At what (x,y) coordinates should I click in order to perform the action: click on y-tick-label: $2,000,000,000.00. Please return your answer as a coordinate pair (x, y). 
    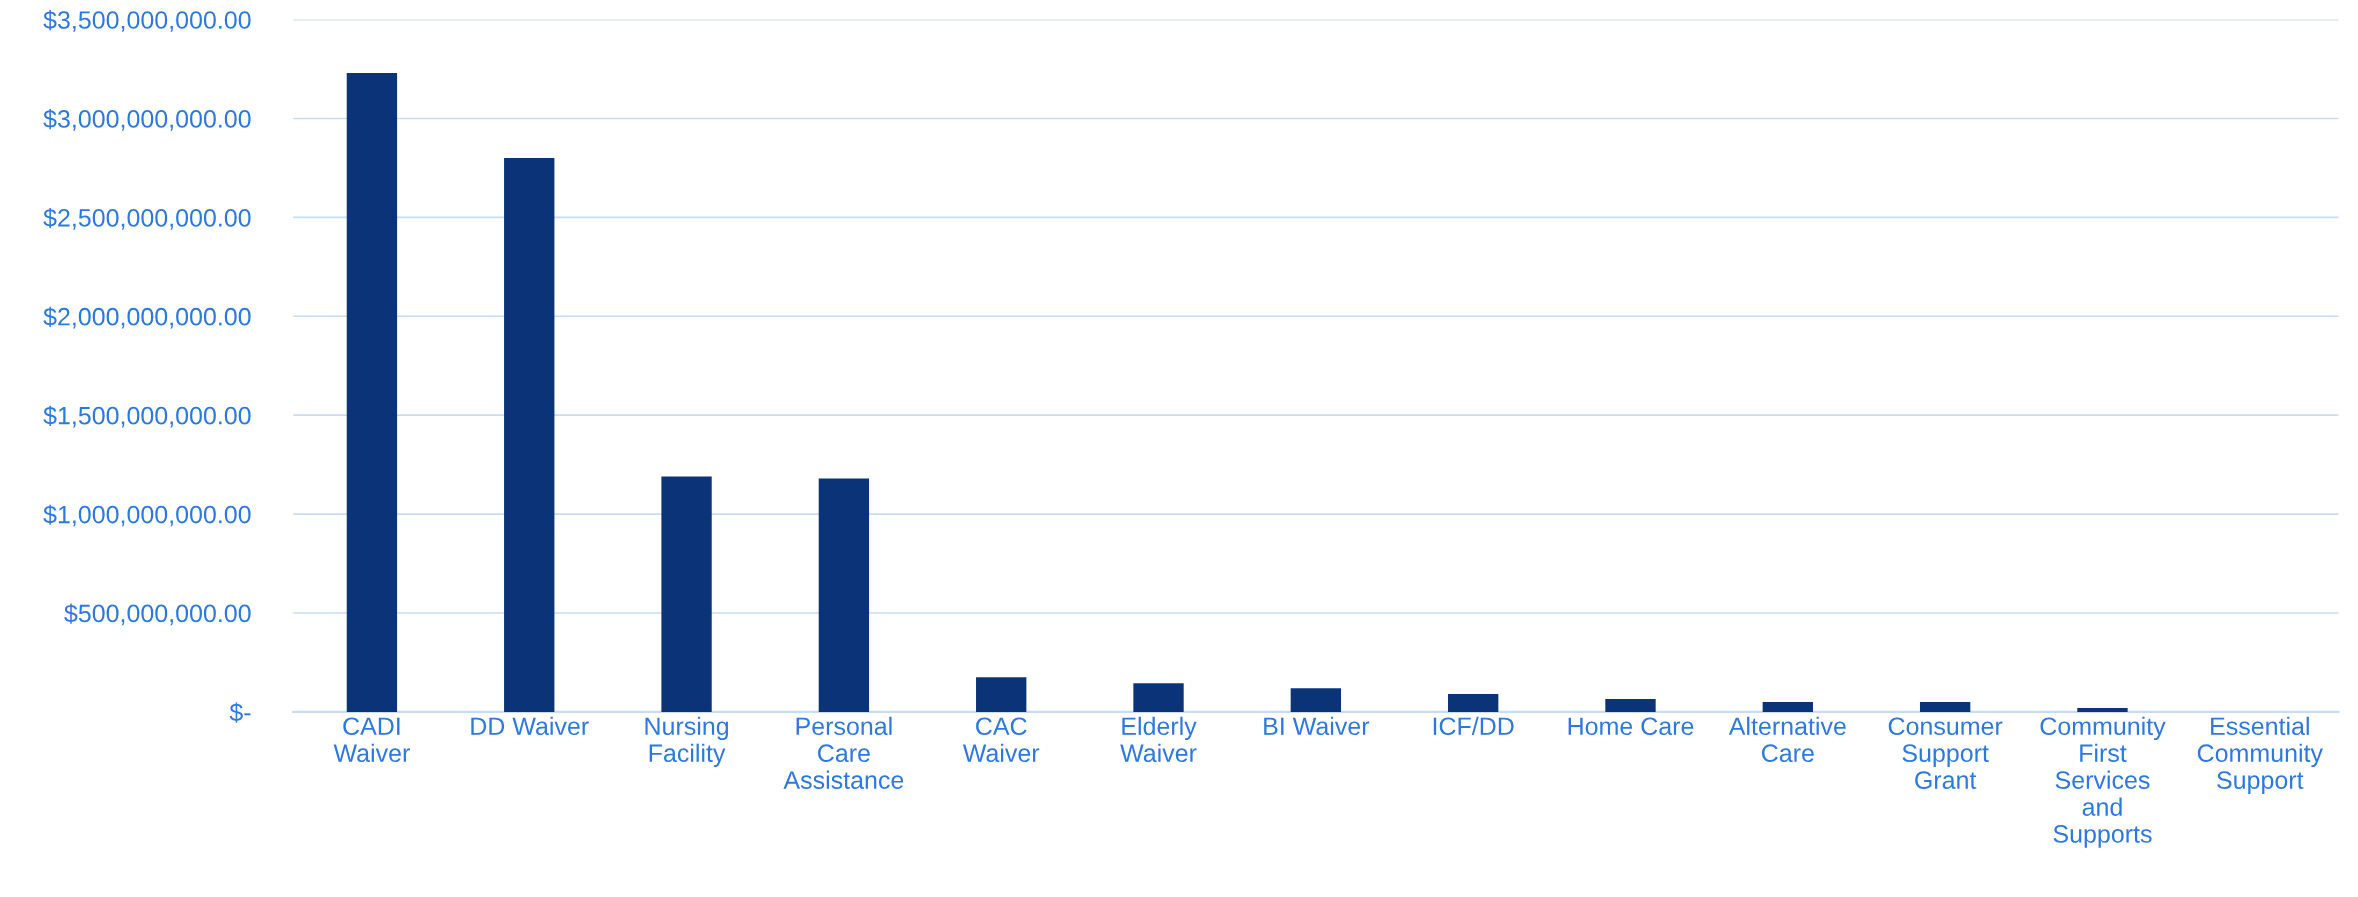
    Looking at the image, I should click on (147, 317).